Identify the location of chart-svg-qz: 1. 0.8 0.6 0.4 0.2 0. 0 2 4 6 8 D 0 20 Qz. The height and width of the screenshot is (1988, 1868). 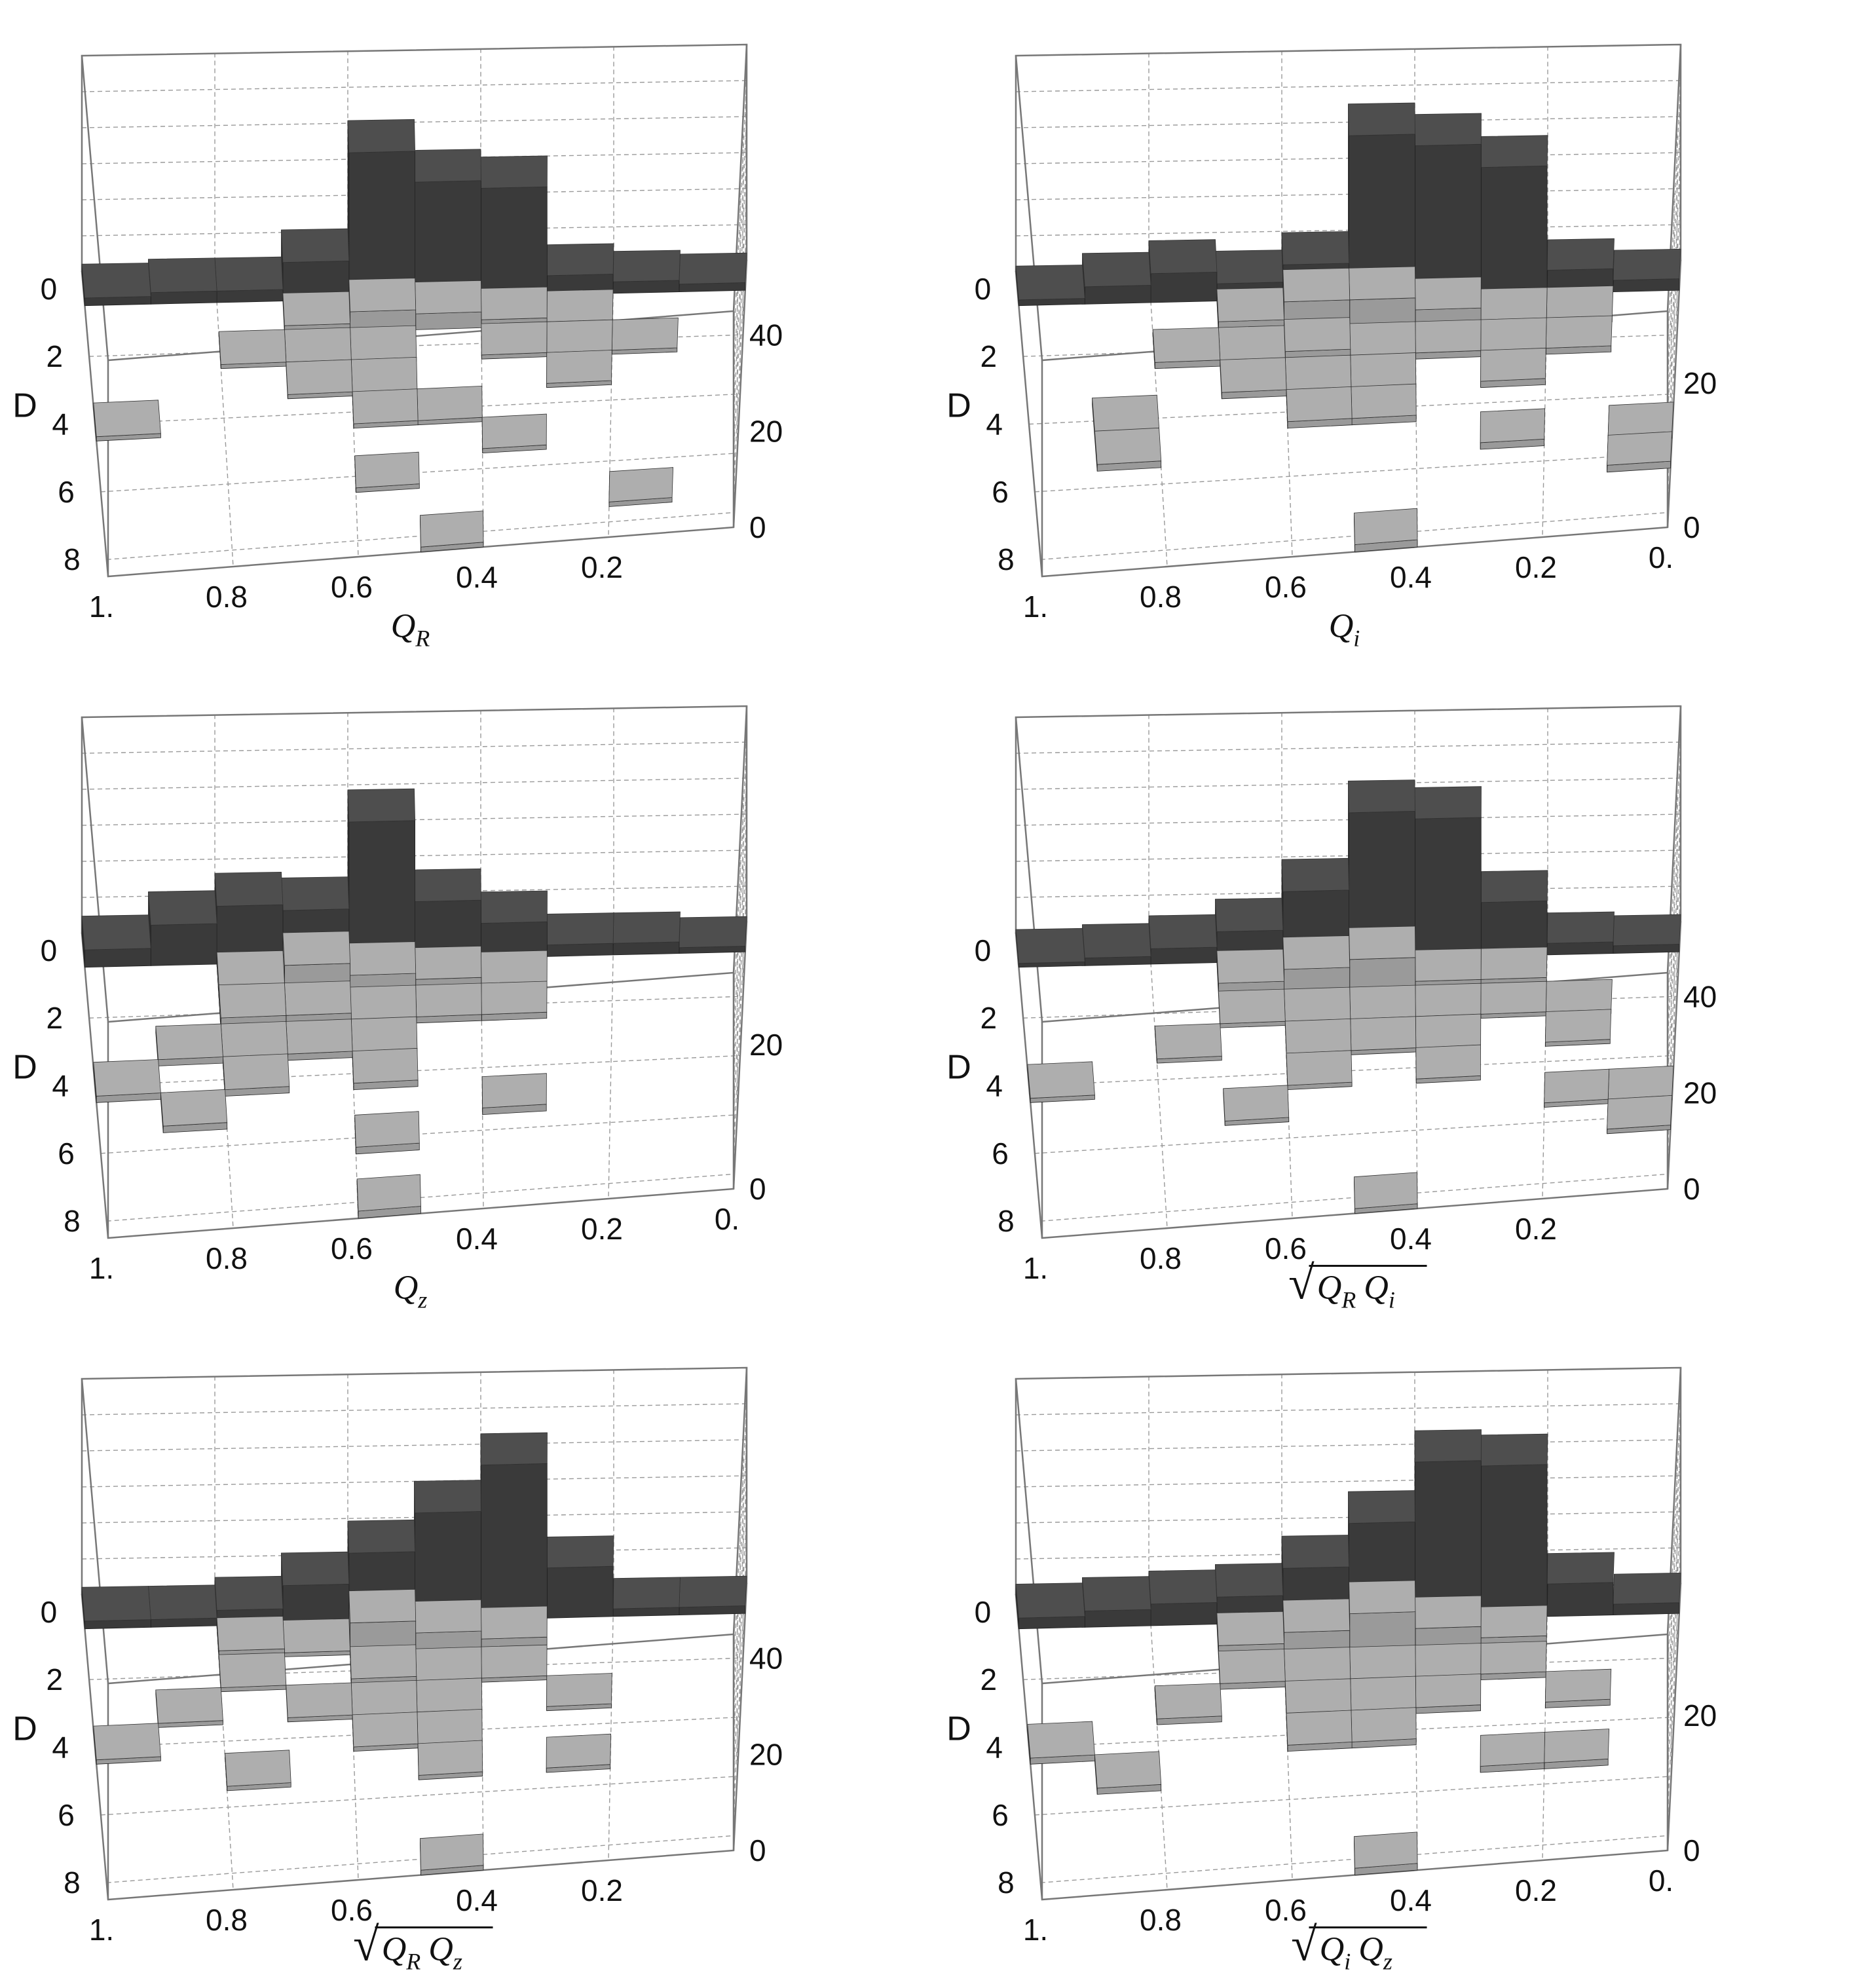
(397, 1009).